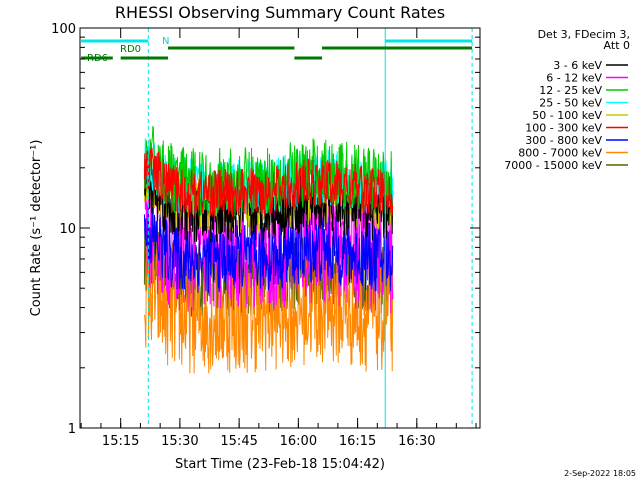  What do you see at coordinates (416, 441) in the screenshot?
I see `x-tick-label: 16:30` at bounding box center [416, 441].